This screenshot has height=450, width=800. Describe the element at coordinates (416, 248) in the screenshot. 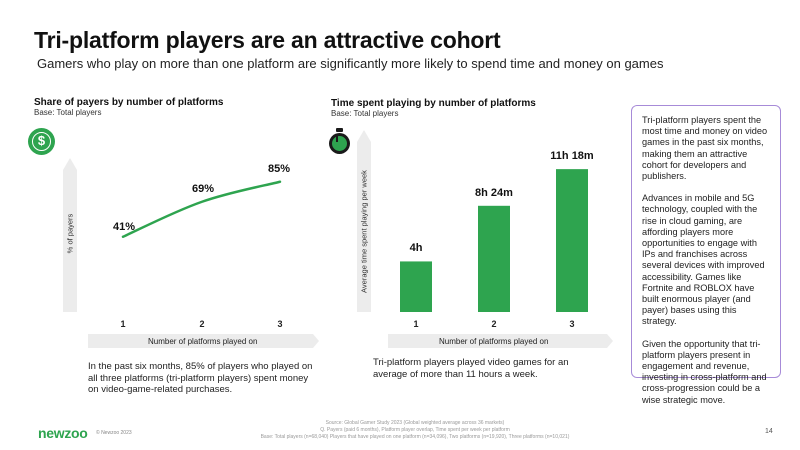

I see `chart2-data-label: 4h` at that location.